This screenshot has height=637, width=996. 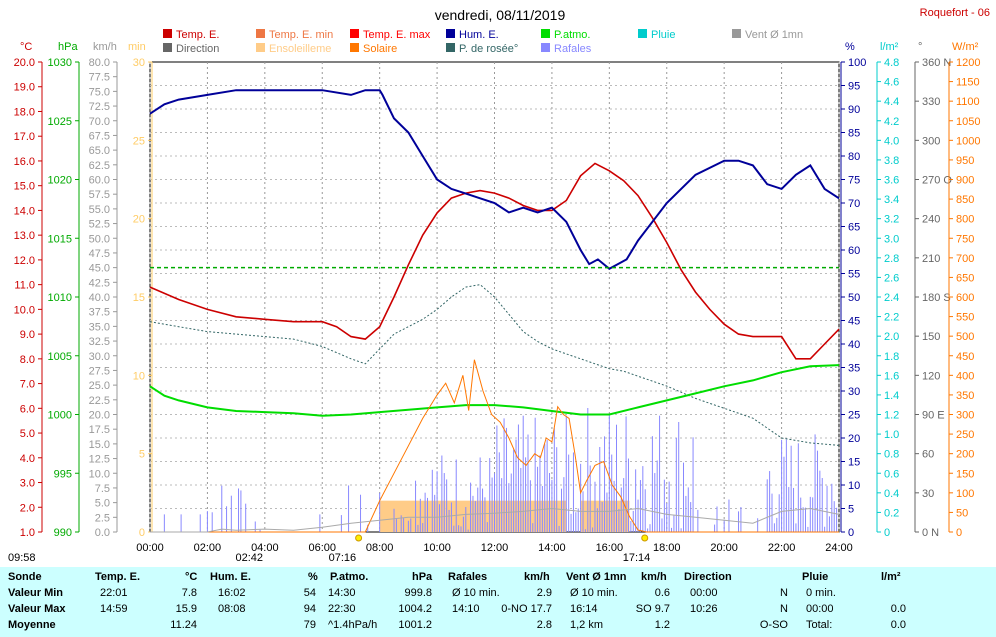 I want to click on ytick-temp-15: 5.0, so click(x=27, y=434).